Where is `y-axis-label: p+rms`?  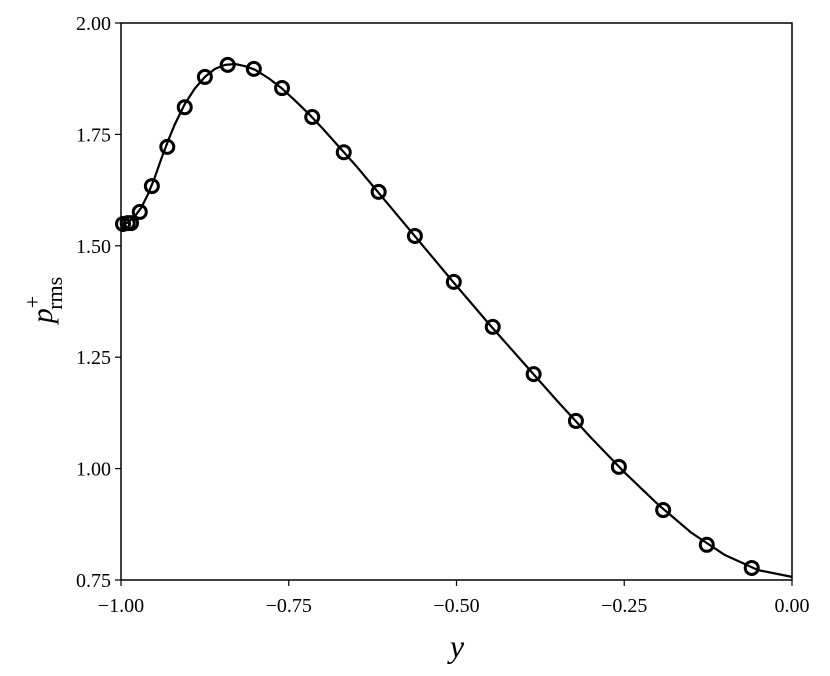 y-axis-label: p+rms is located at coordinates (43, 301).